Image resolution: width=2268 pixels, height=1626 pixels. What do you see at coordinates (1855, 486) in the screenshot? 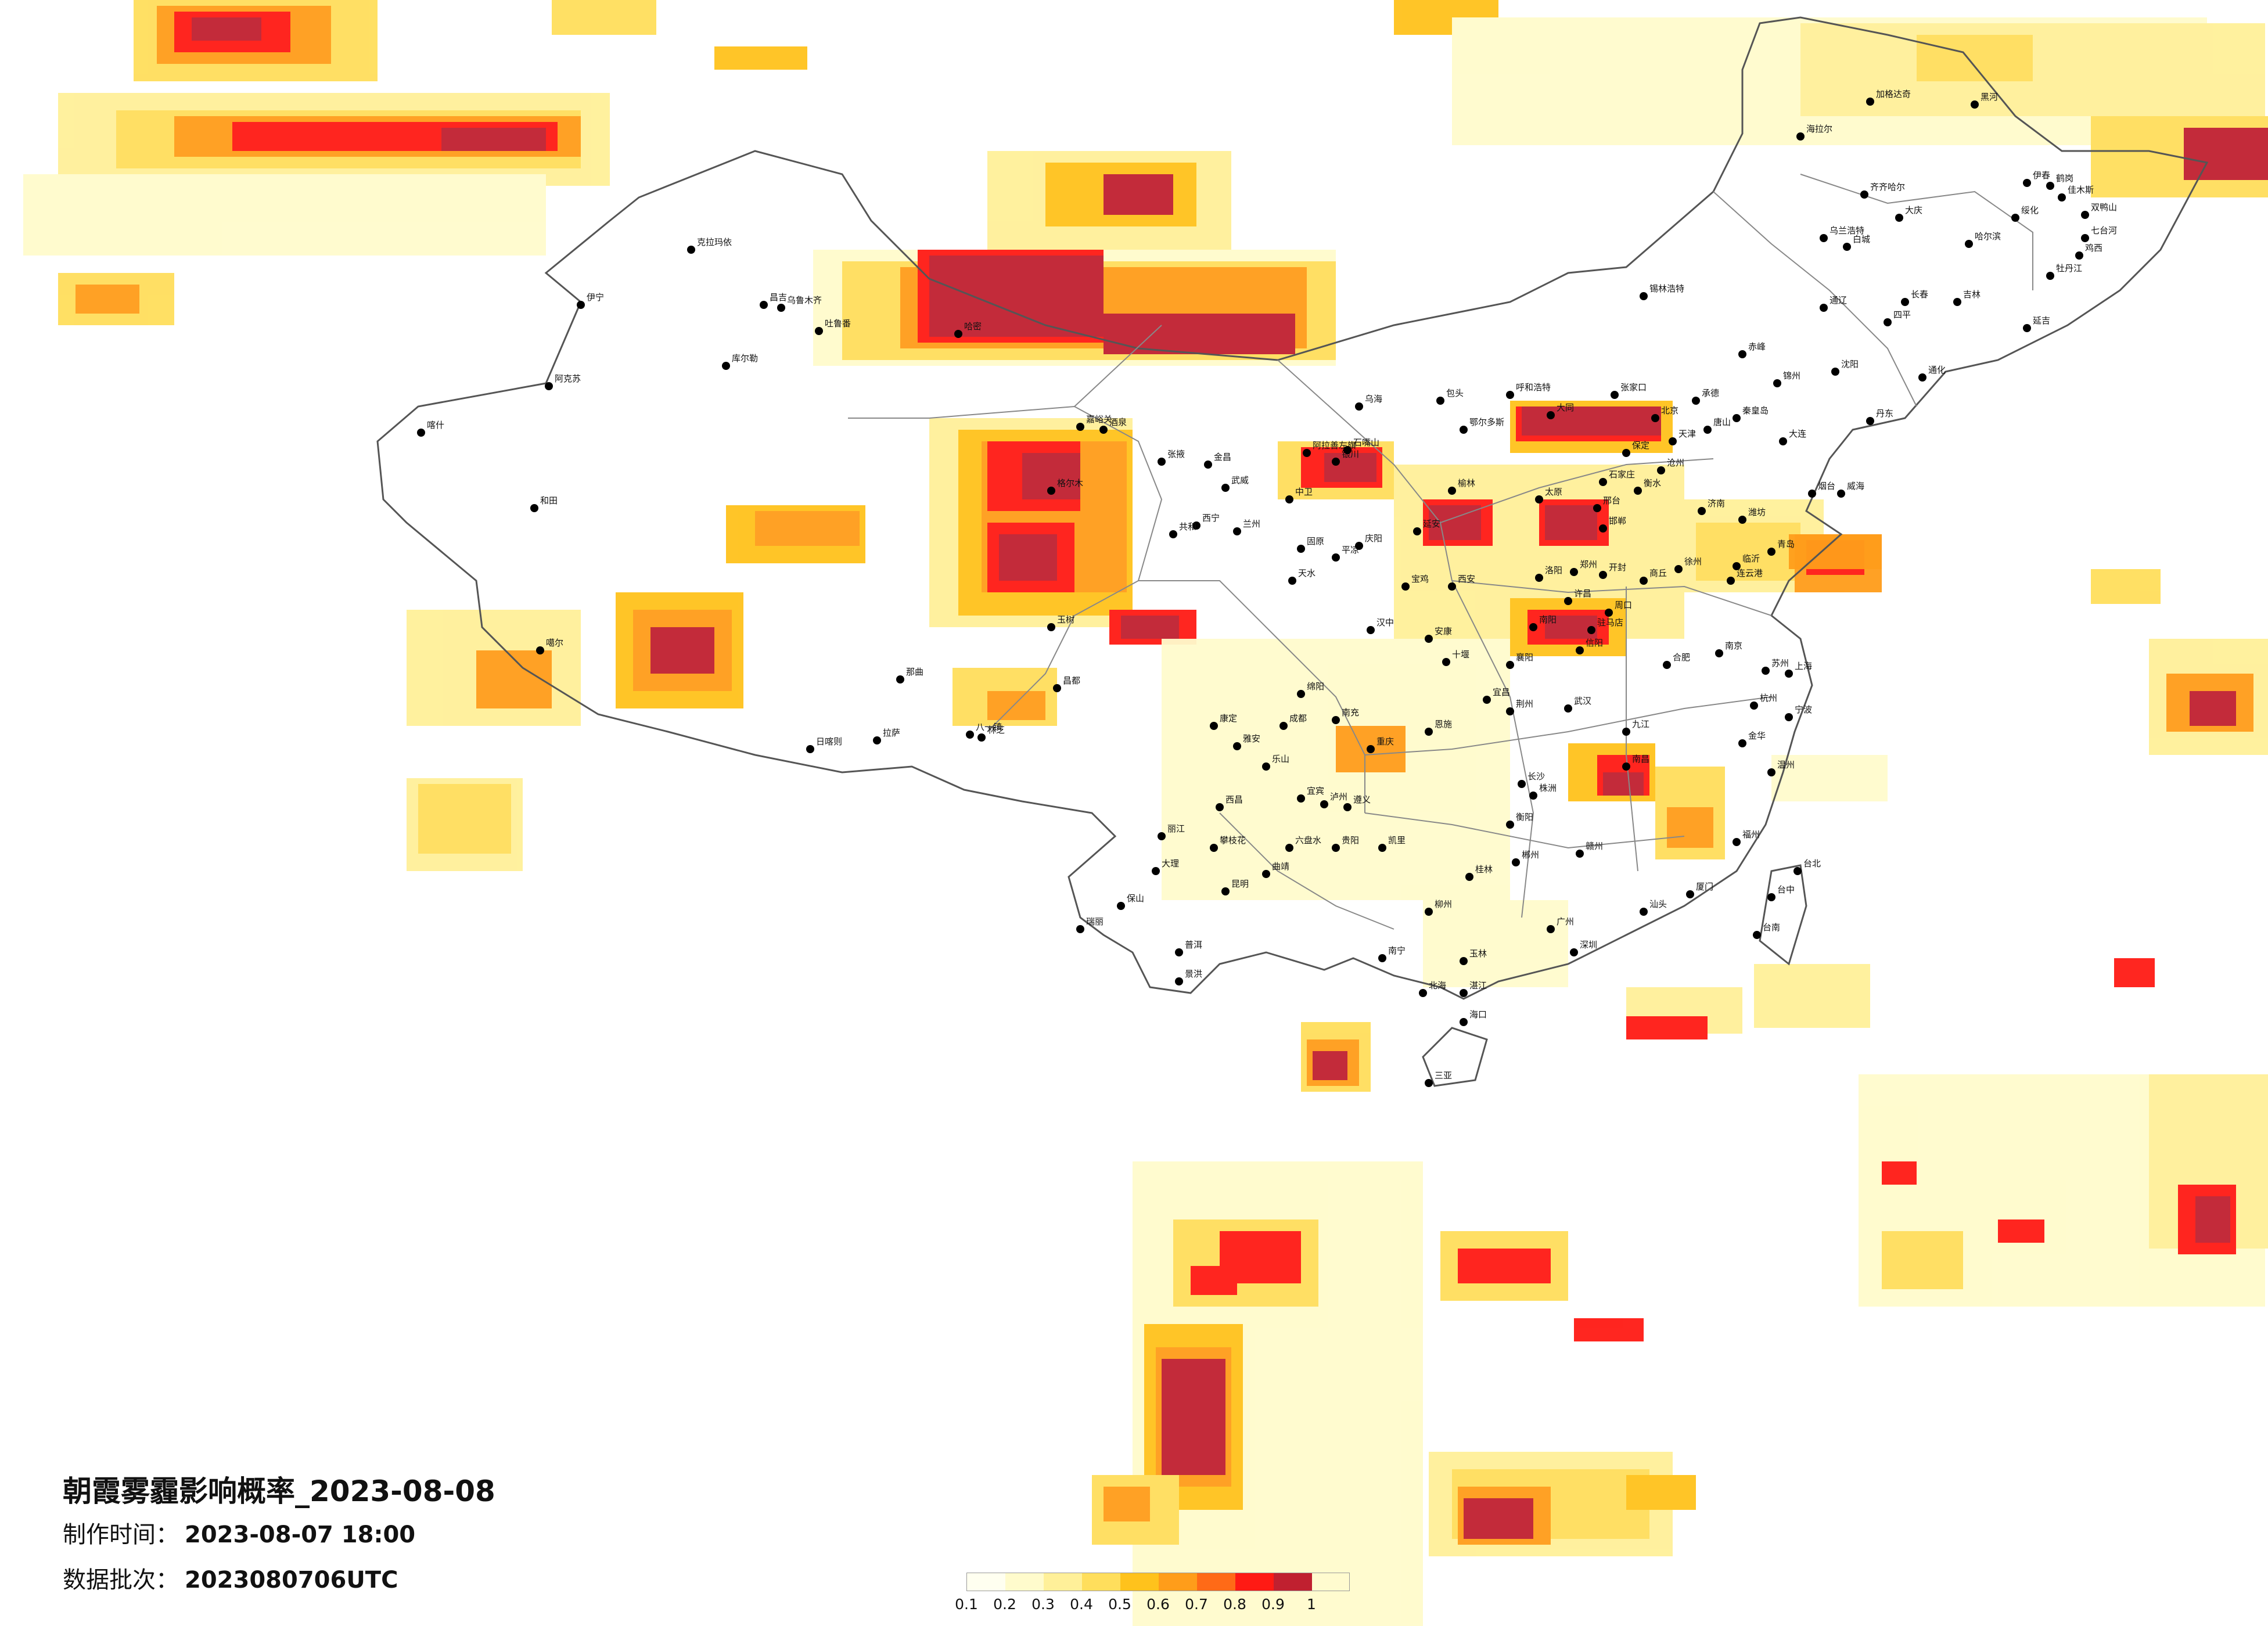
I see `city-label: 威海` at bounding box center [1855, 486].